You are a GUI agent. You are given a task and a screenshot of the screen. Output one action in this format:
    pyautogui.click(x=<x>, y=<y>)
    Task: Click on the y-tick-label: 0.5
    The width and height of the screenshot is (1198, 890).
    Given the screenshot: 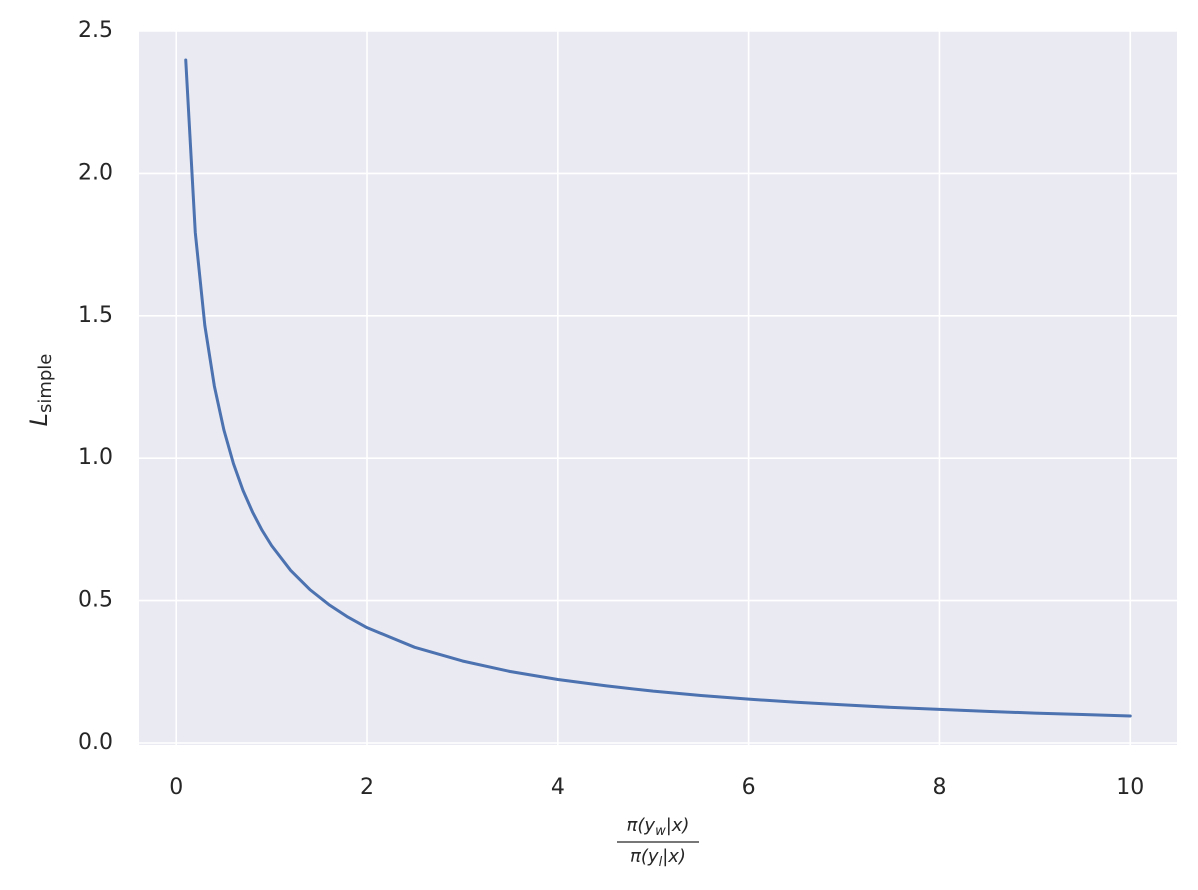 What is the action you would take?
    pyautogui.click(x=95, y=600)
    